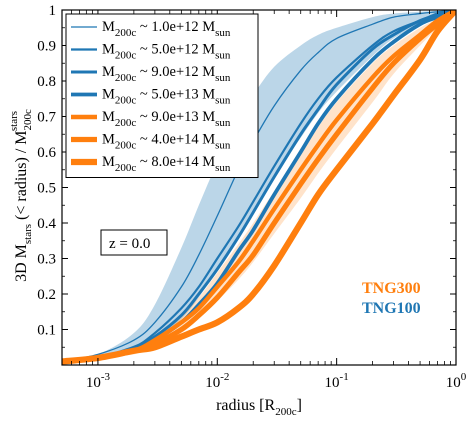 Image resolution: width=469 pixels, height=422 pixels. Describe the element at coordinates (46, 82) in the screenshot. I see `y-tick-label: 0.8` at that location.